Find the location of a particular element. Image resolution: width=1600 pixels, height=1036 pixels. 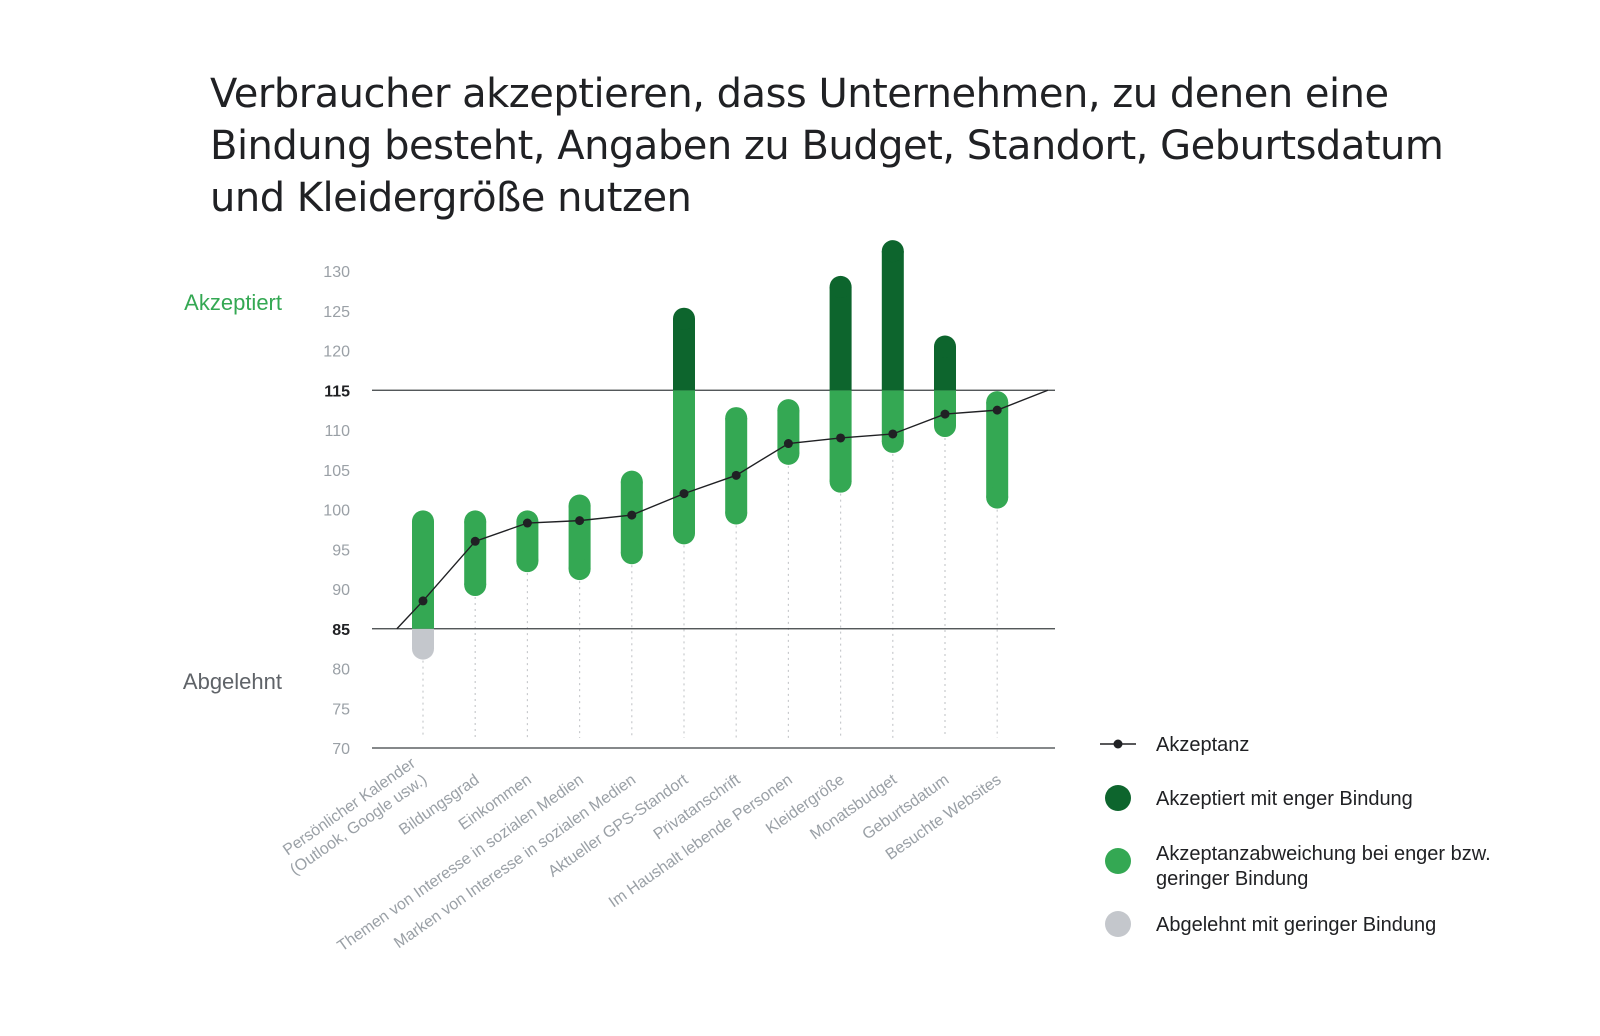

x-label-9-line-0: Monatsbudget is located at coordinates (853, 807).